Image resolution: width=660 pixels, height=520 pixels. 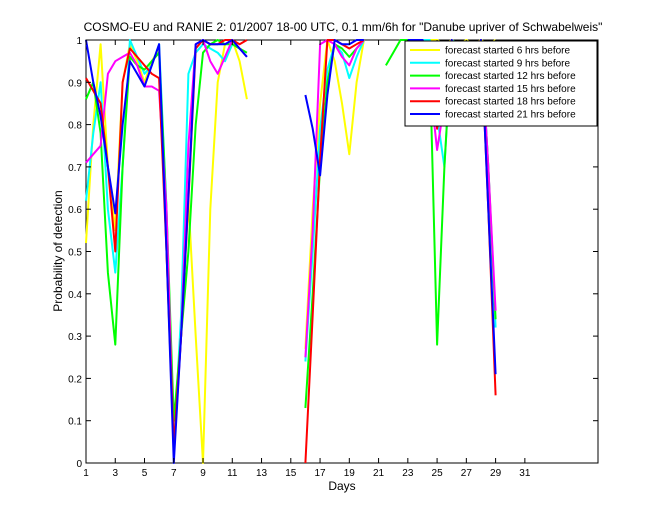 What do you see at coordinates (510, 76) in the screenshot?
I see `legend-label: forecast started 12 hrs before` at bounding box center [510, 76].